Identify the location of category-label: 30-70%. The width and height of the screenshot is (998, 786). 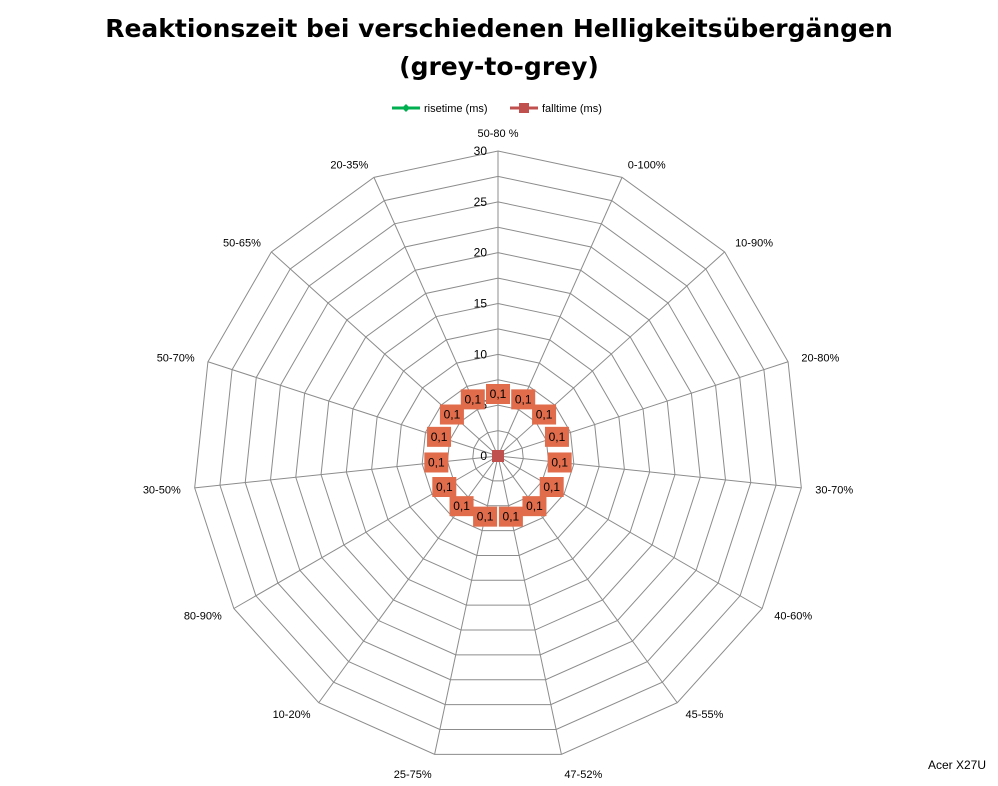
(834, 490).